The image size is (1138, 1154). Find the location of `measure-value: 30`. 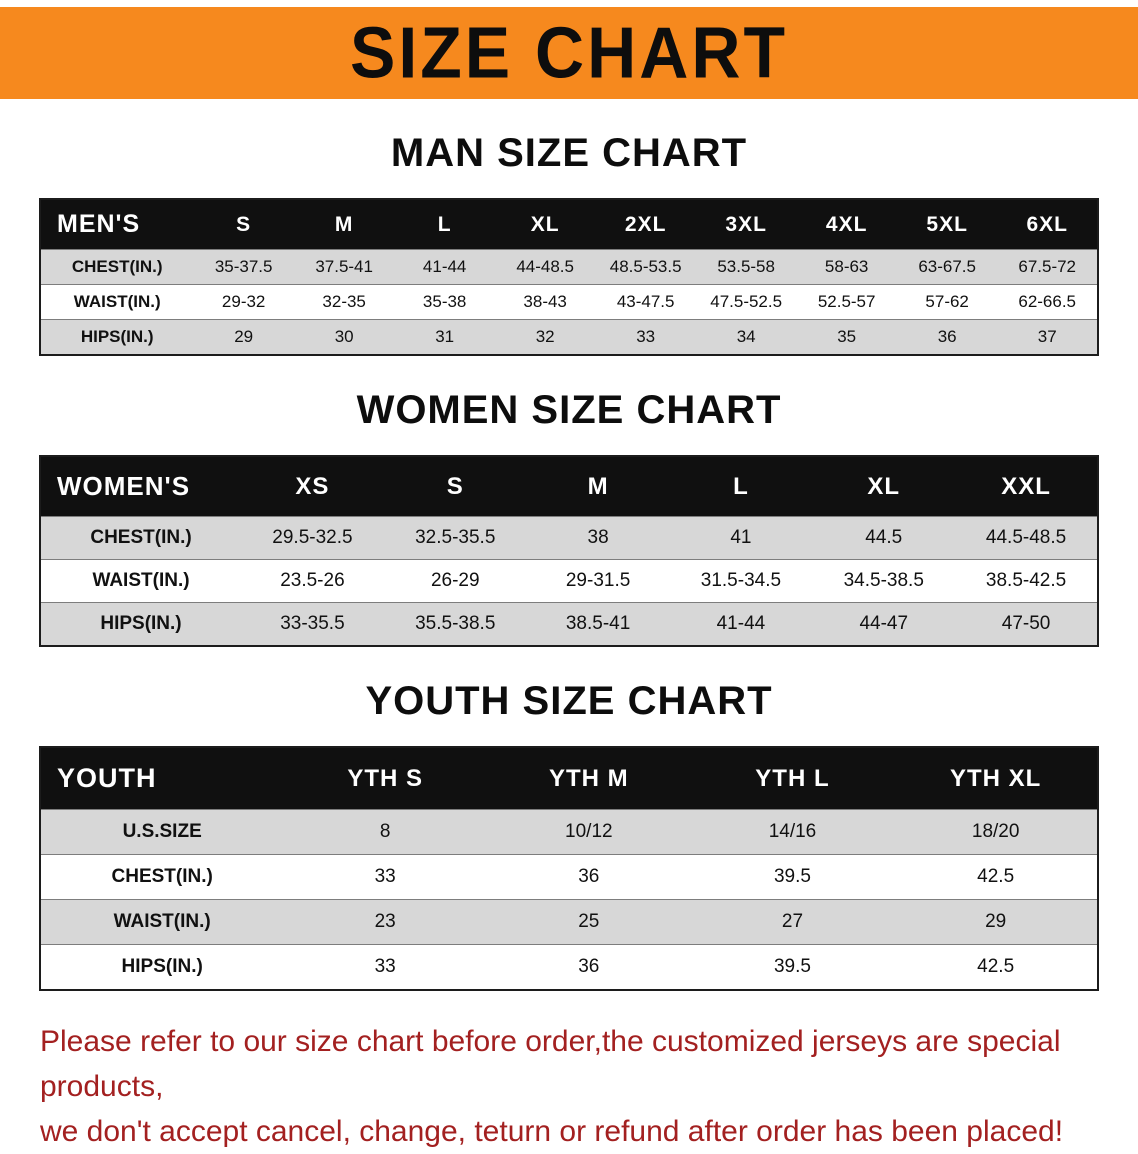

measure-value: 30 is located at coordinates (344, 337).